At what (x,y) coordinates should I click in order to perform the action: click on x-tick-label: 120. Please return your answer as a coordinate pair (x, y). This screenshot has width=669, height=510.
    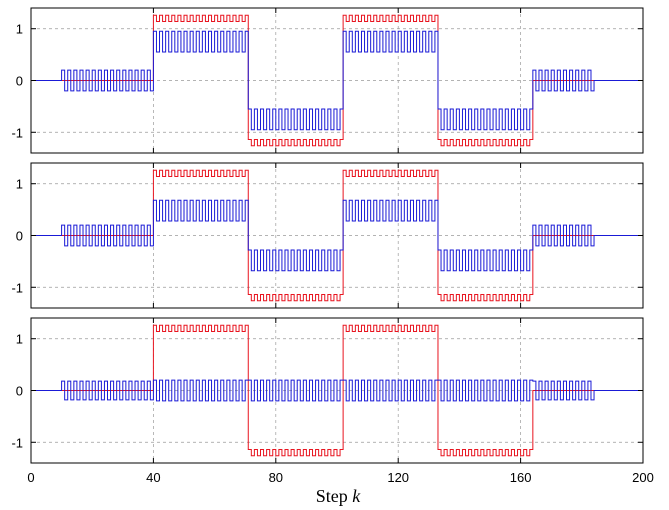
    Looking at the image, I should click on (398, 477).